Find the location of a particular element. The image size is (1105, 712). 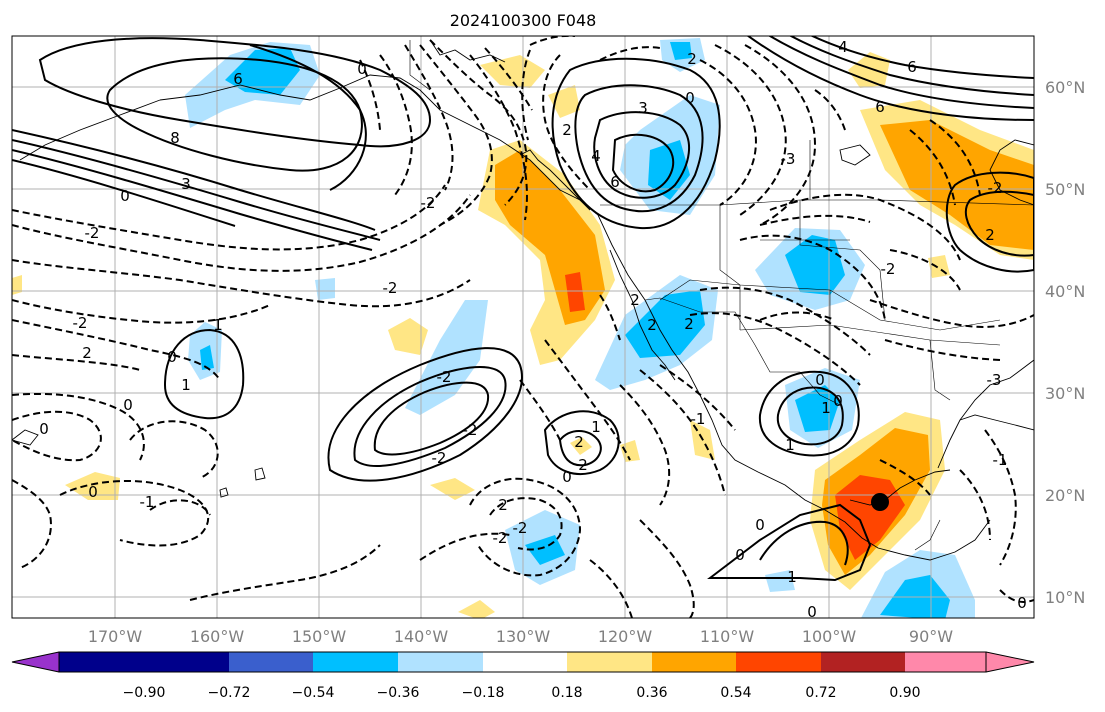

lon-label: 100°W is located at coordinates (829, 636).